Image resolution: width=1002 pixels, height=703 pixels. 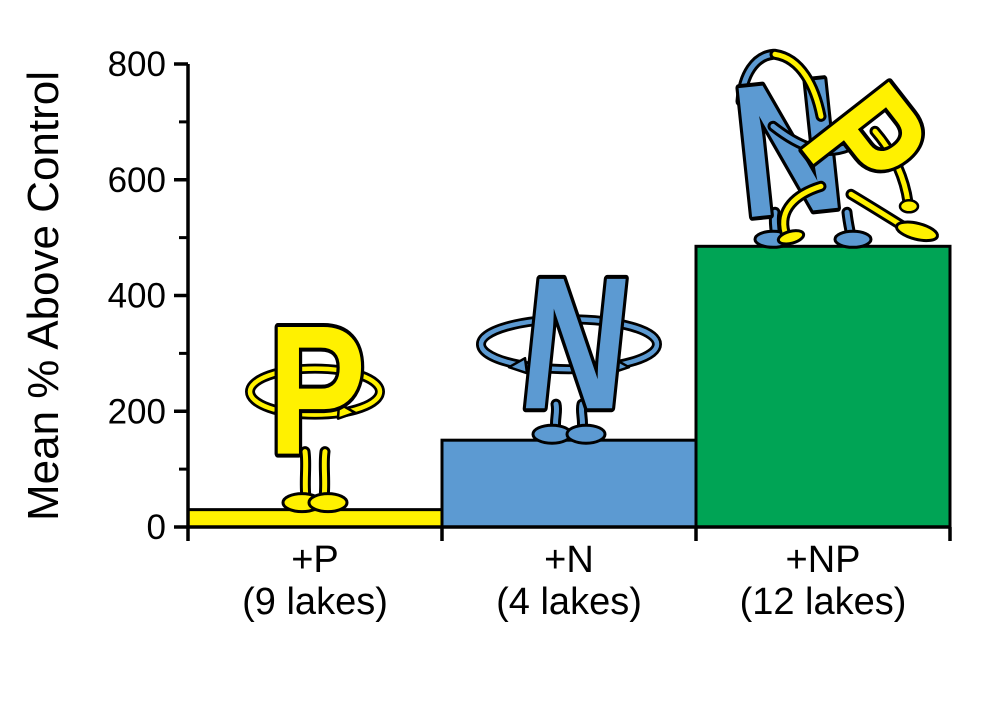 I want to click on dance-p-bent-leg, so click(x=802, y=209).